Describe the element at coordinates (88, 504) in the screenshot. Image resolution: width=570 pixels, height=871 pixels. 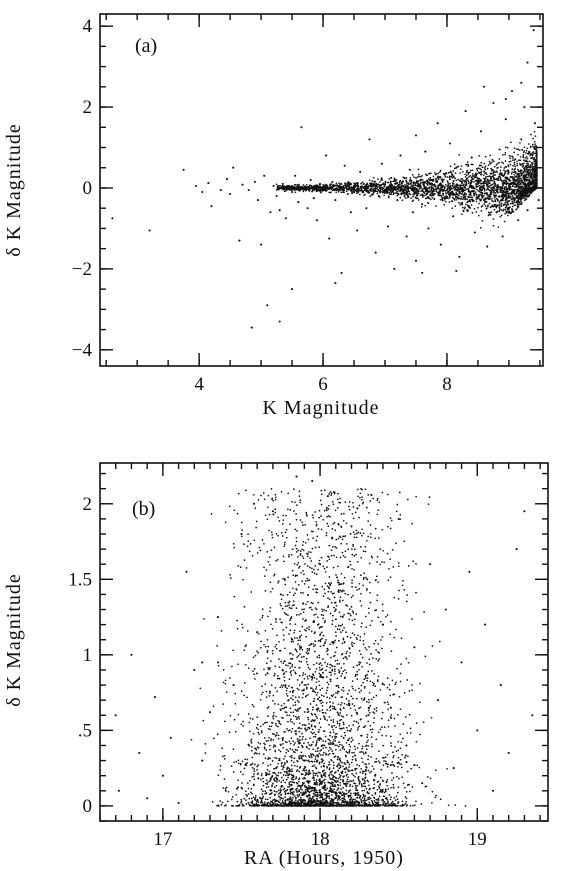
I see `y-tick-label: 2` at that location.